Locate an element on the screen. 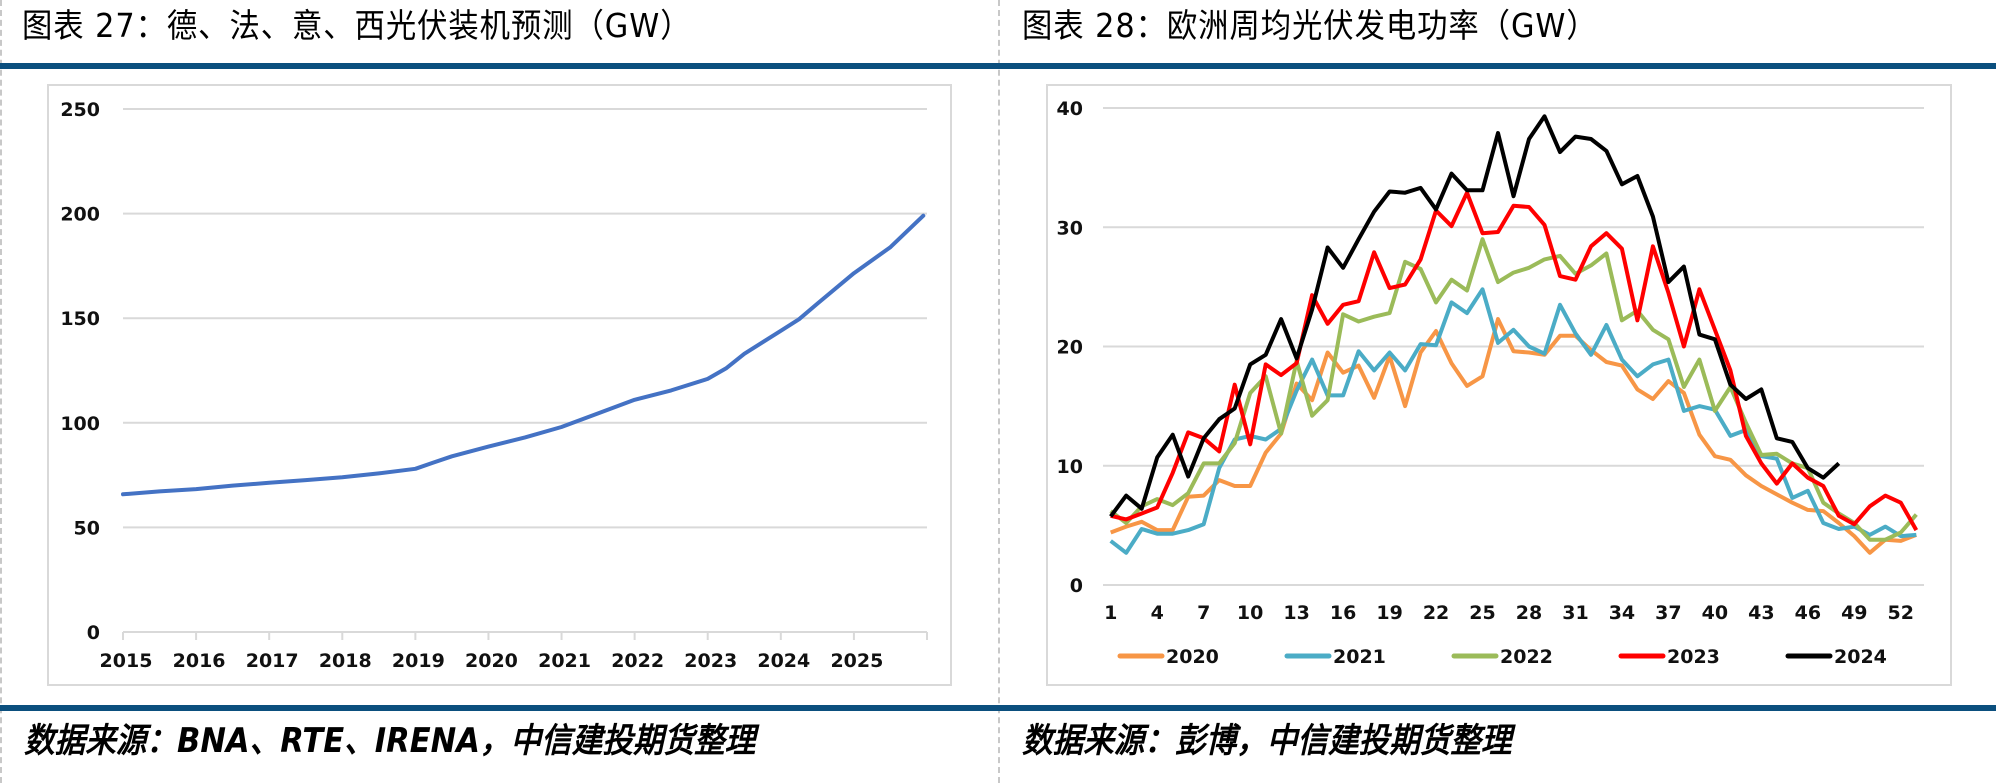 Image resolution: width=1996 pixels, height=783 pixels. x-tick-label: 46 is located at coordinates (1808, 613).